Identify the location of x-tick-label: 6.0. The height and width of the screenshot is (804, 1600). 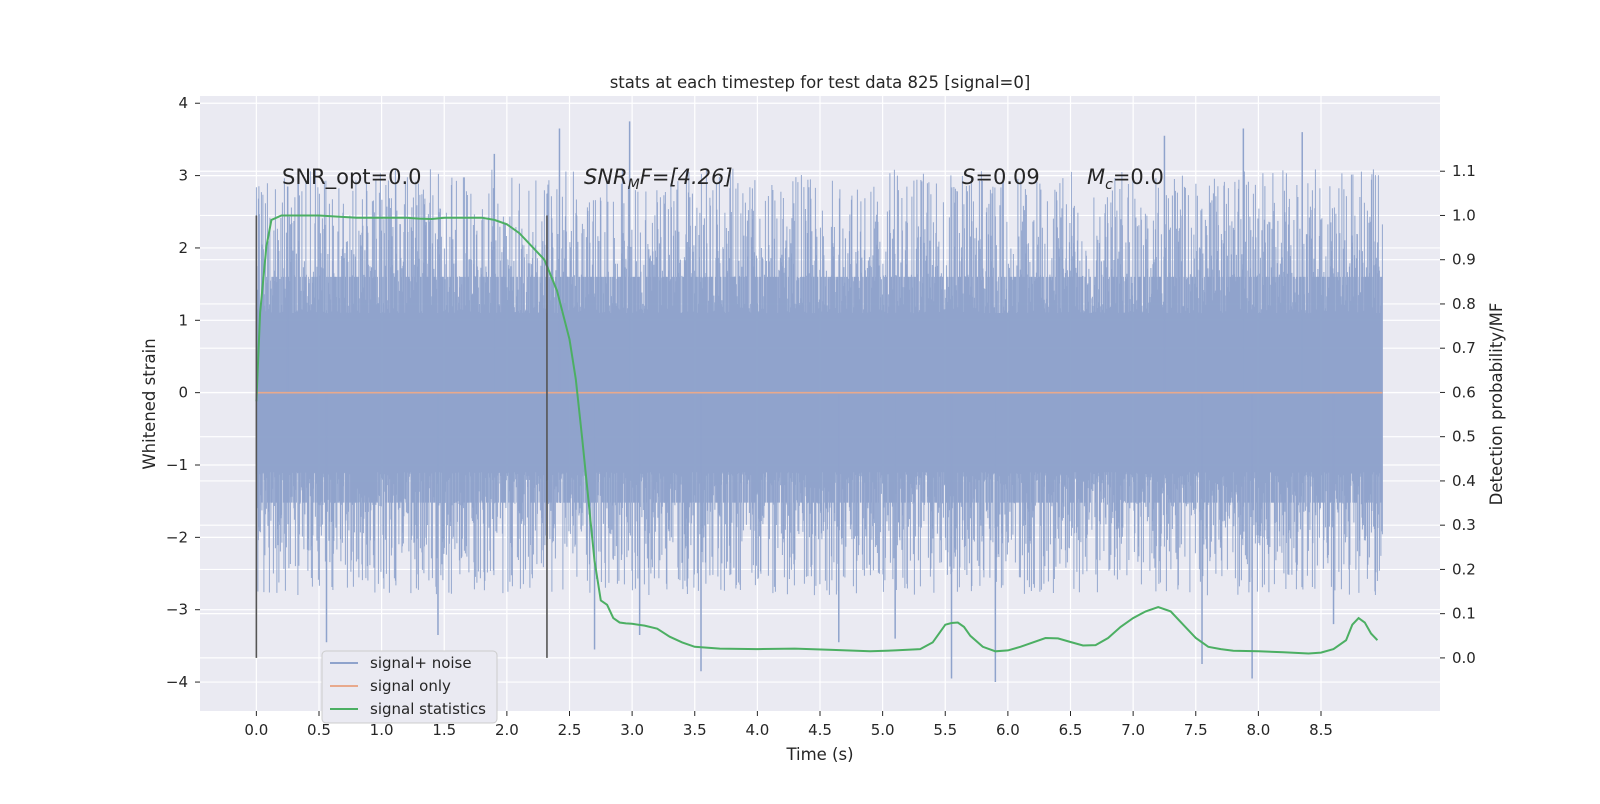
(1008, 730).